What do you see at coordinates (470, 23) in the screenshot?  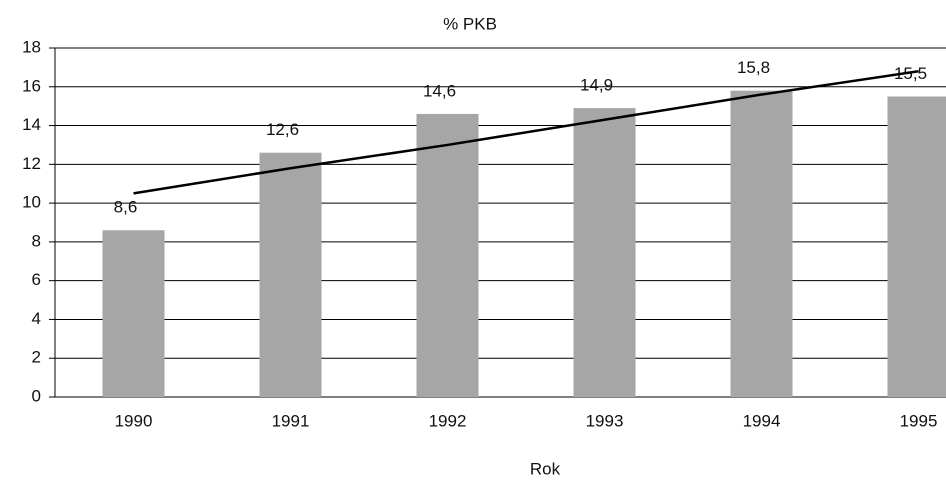 I see `chart-title: % PKB` at bounding box center [470, 23].